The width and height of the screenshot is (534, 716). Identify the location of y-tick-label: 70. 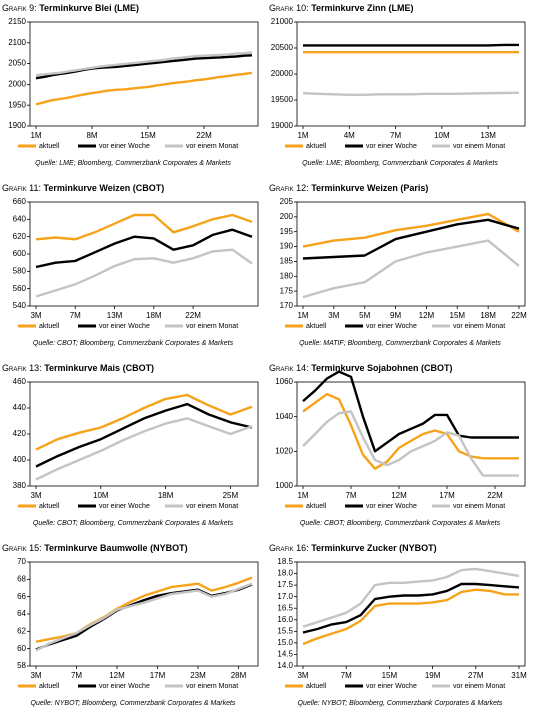
(21, 561).